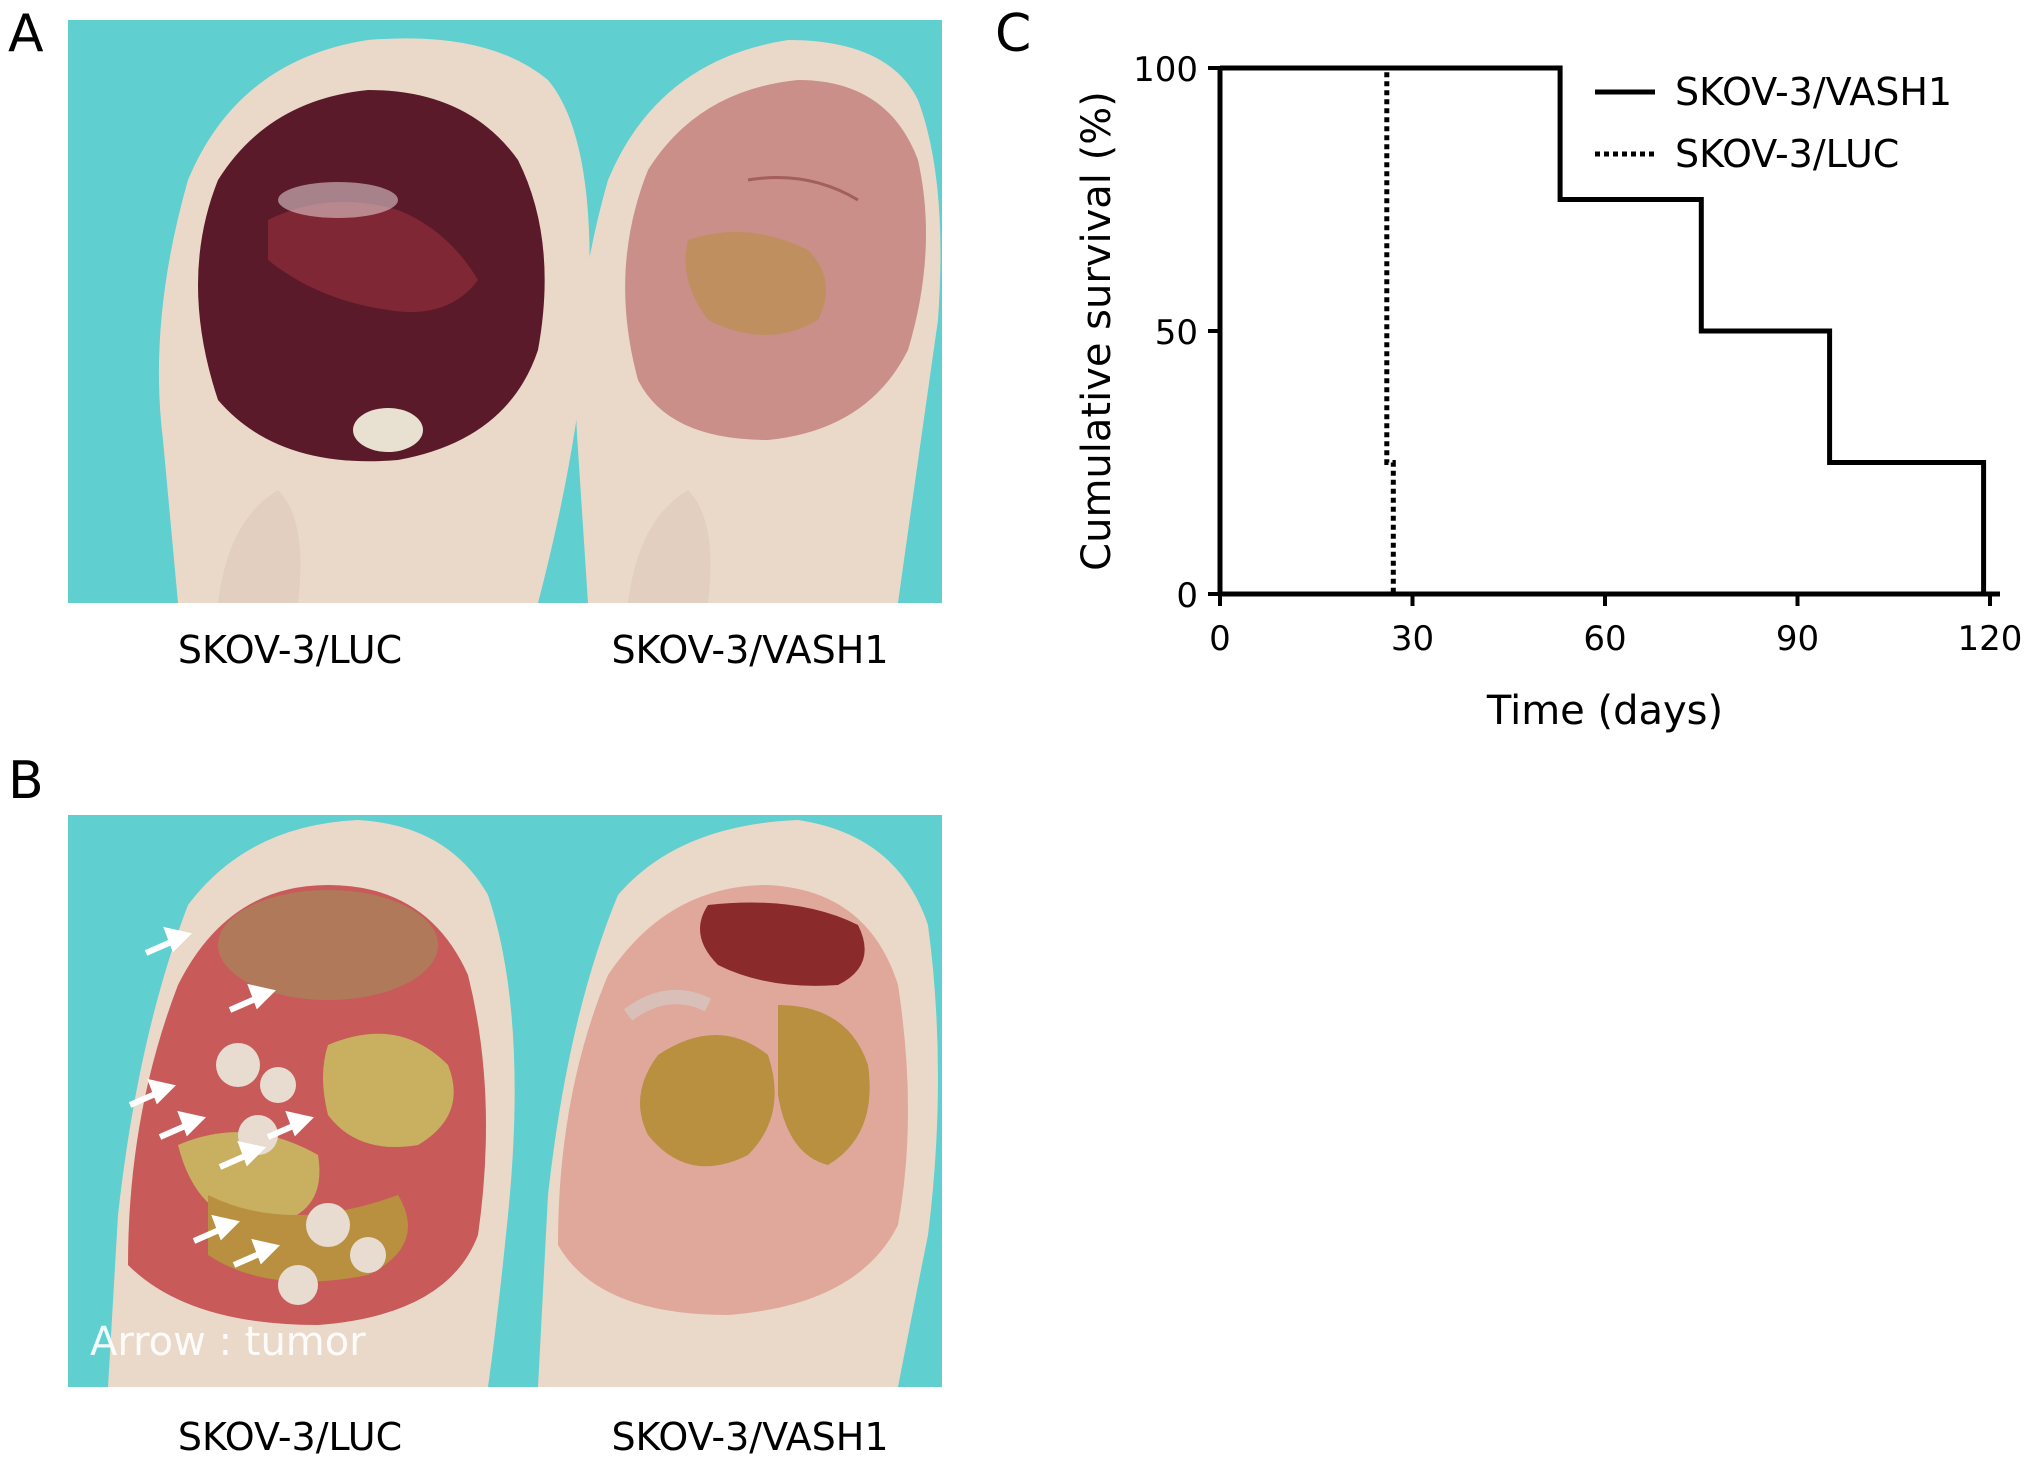 This screenshot has width=2031, height=1469. I want to click on x-axis-label: Time (days), so click(1604, 711).